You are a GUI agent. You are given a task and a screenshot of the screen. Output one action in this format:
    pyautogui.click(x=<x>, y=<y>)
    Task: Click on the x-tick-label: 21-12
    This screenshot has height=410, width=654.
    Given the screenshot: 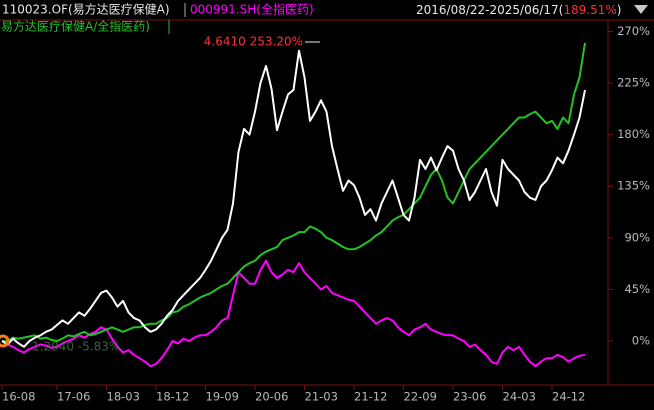 What is the action you would take?
    pyautogui.click(x=370, y=397)
    